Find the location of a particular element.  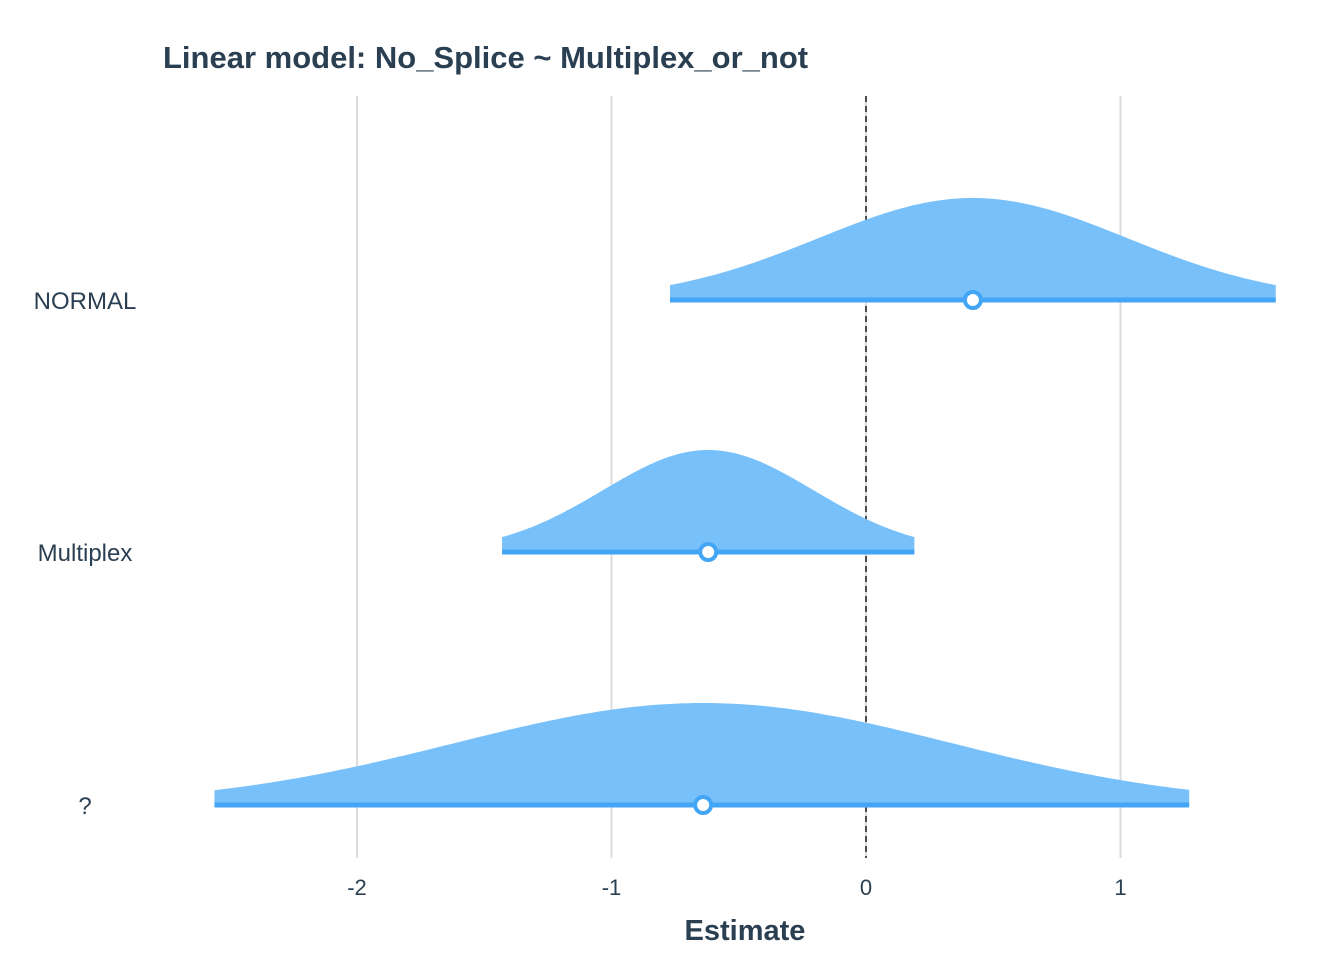

x-axis-title: Estimate is located at coordinates (745, 931).